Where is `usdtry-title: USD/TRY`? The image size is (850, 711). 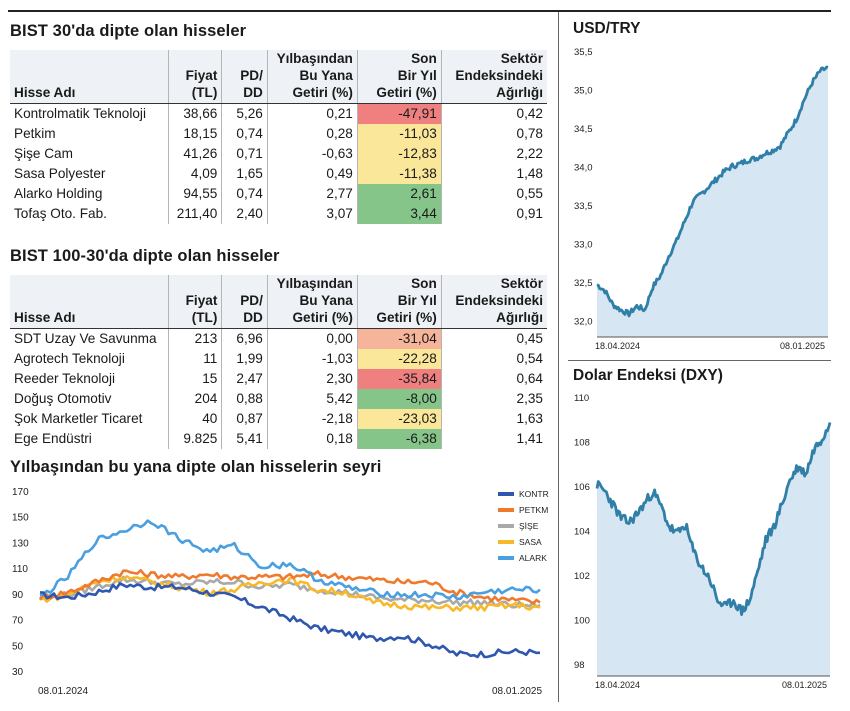 usdtry-title: USD/TRY is located at coordinates (607, 28).